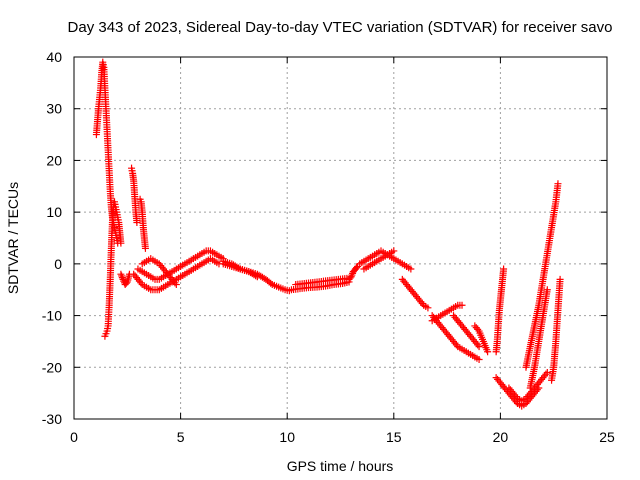 This screenshot has width=640, height=480. What do you see at coordinates (54, 109) in the screenshot?
I see `y-tick-label: 30` at bounding box center [54, 109].